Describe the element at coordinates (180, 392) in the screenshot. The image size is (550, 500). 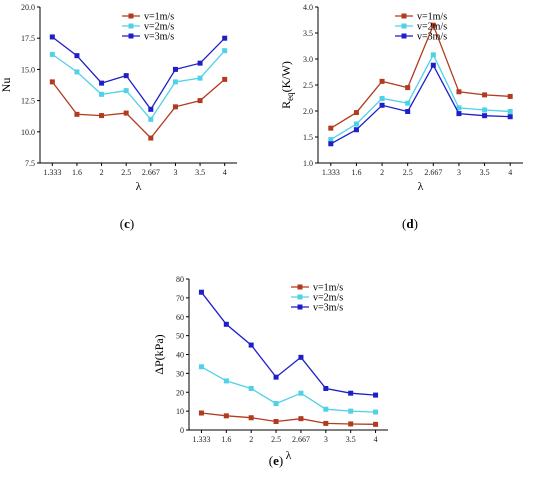
I see `y-tick-label: 20` at that location.